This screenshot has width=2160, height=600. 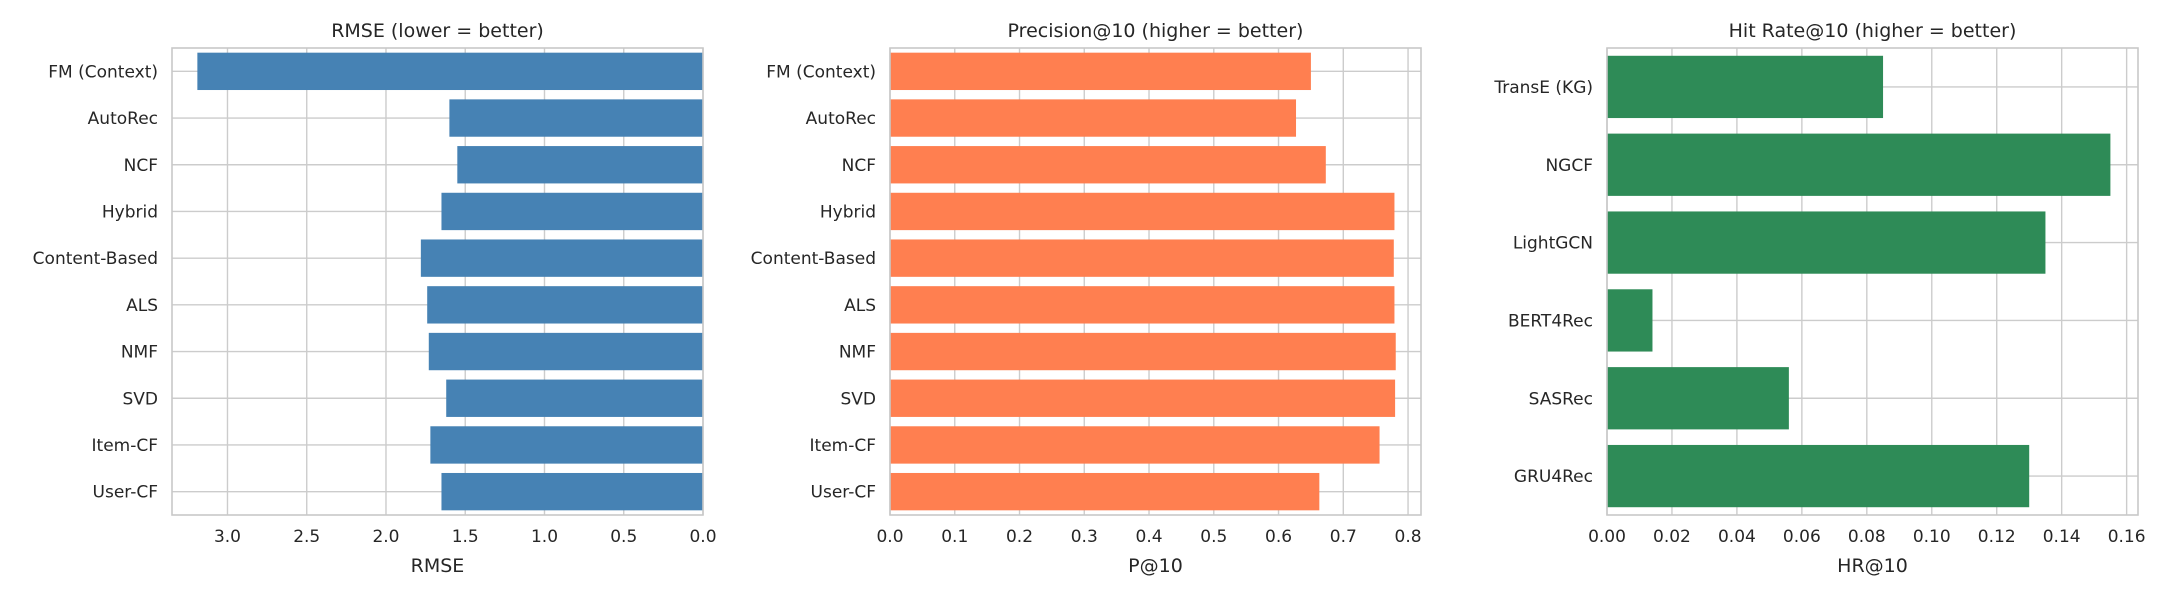 What do you see at coordinates (1155, 566) in the screenshot?
I see `x-axis-label: P@10` at bounding box center [1155, 566].